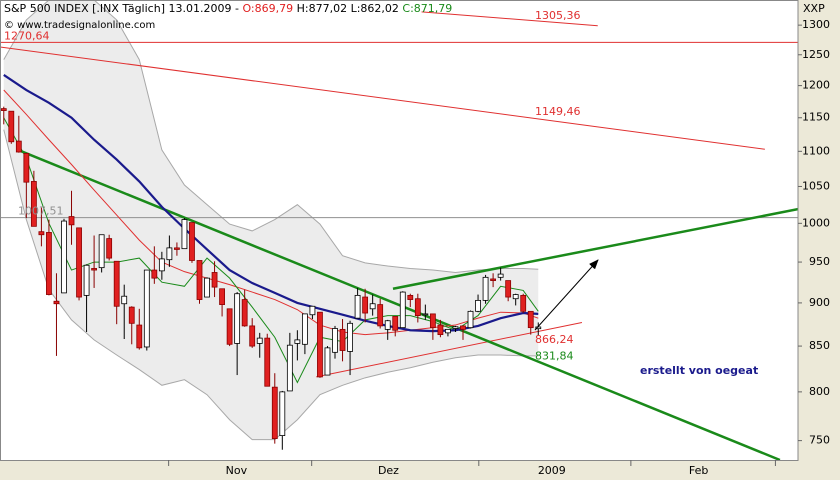  Describe the element at coordinates (819, 302) in the screenshot. I see `y-tick-label: 900` at that location.